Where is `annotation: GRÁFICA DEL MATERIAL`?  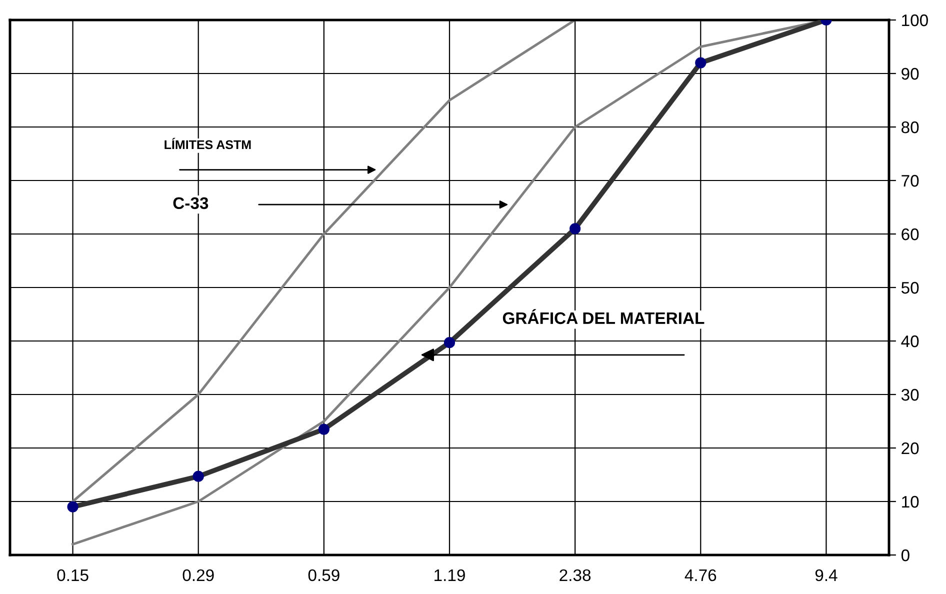
annotation: GRÁFICA DEL MATERIAL is located at coordinates (603, 316).